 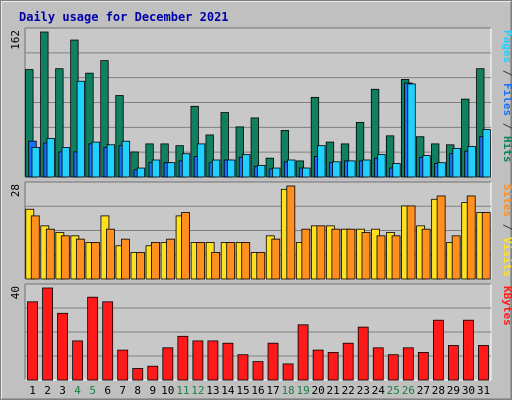 What do you see at coordinates (468, 390) in the screenshot?
I see `x-tick-label-day-30: 30` at bounding box center [468, 390].